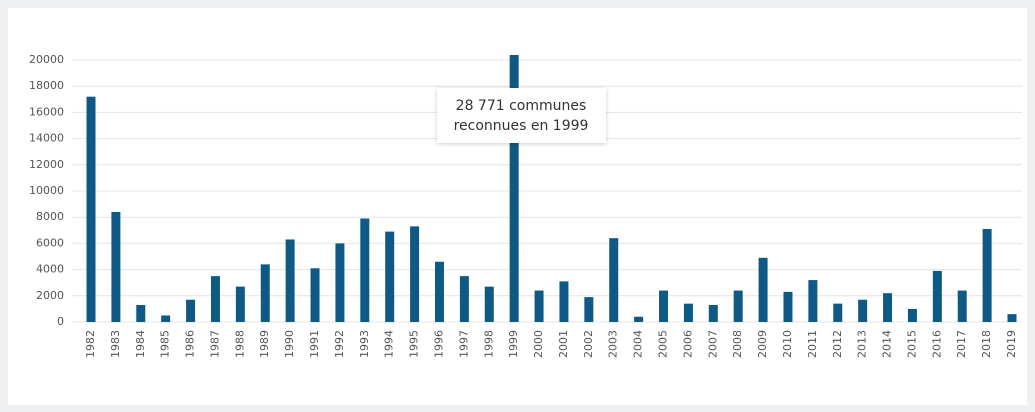  Describe the element at coordinates (812, 344) in the screenshot. I see `x-tick-label: 2011` at that location.